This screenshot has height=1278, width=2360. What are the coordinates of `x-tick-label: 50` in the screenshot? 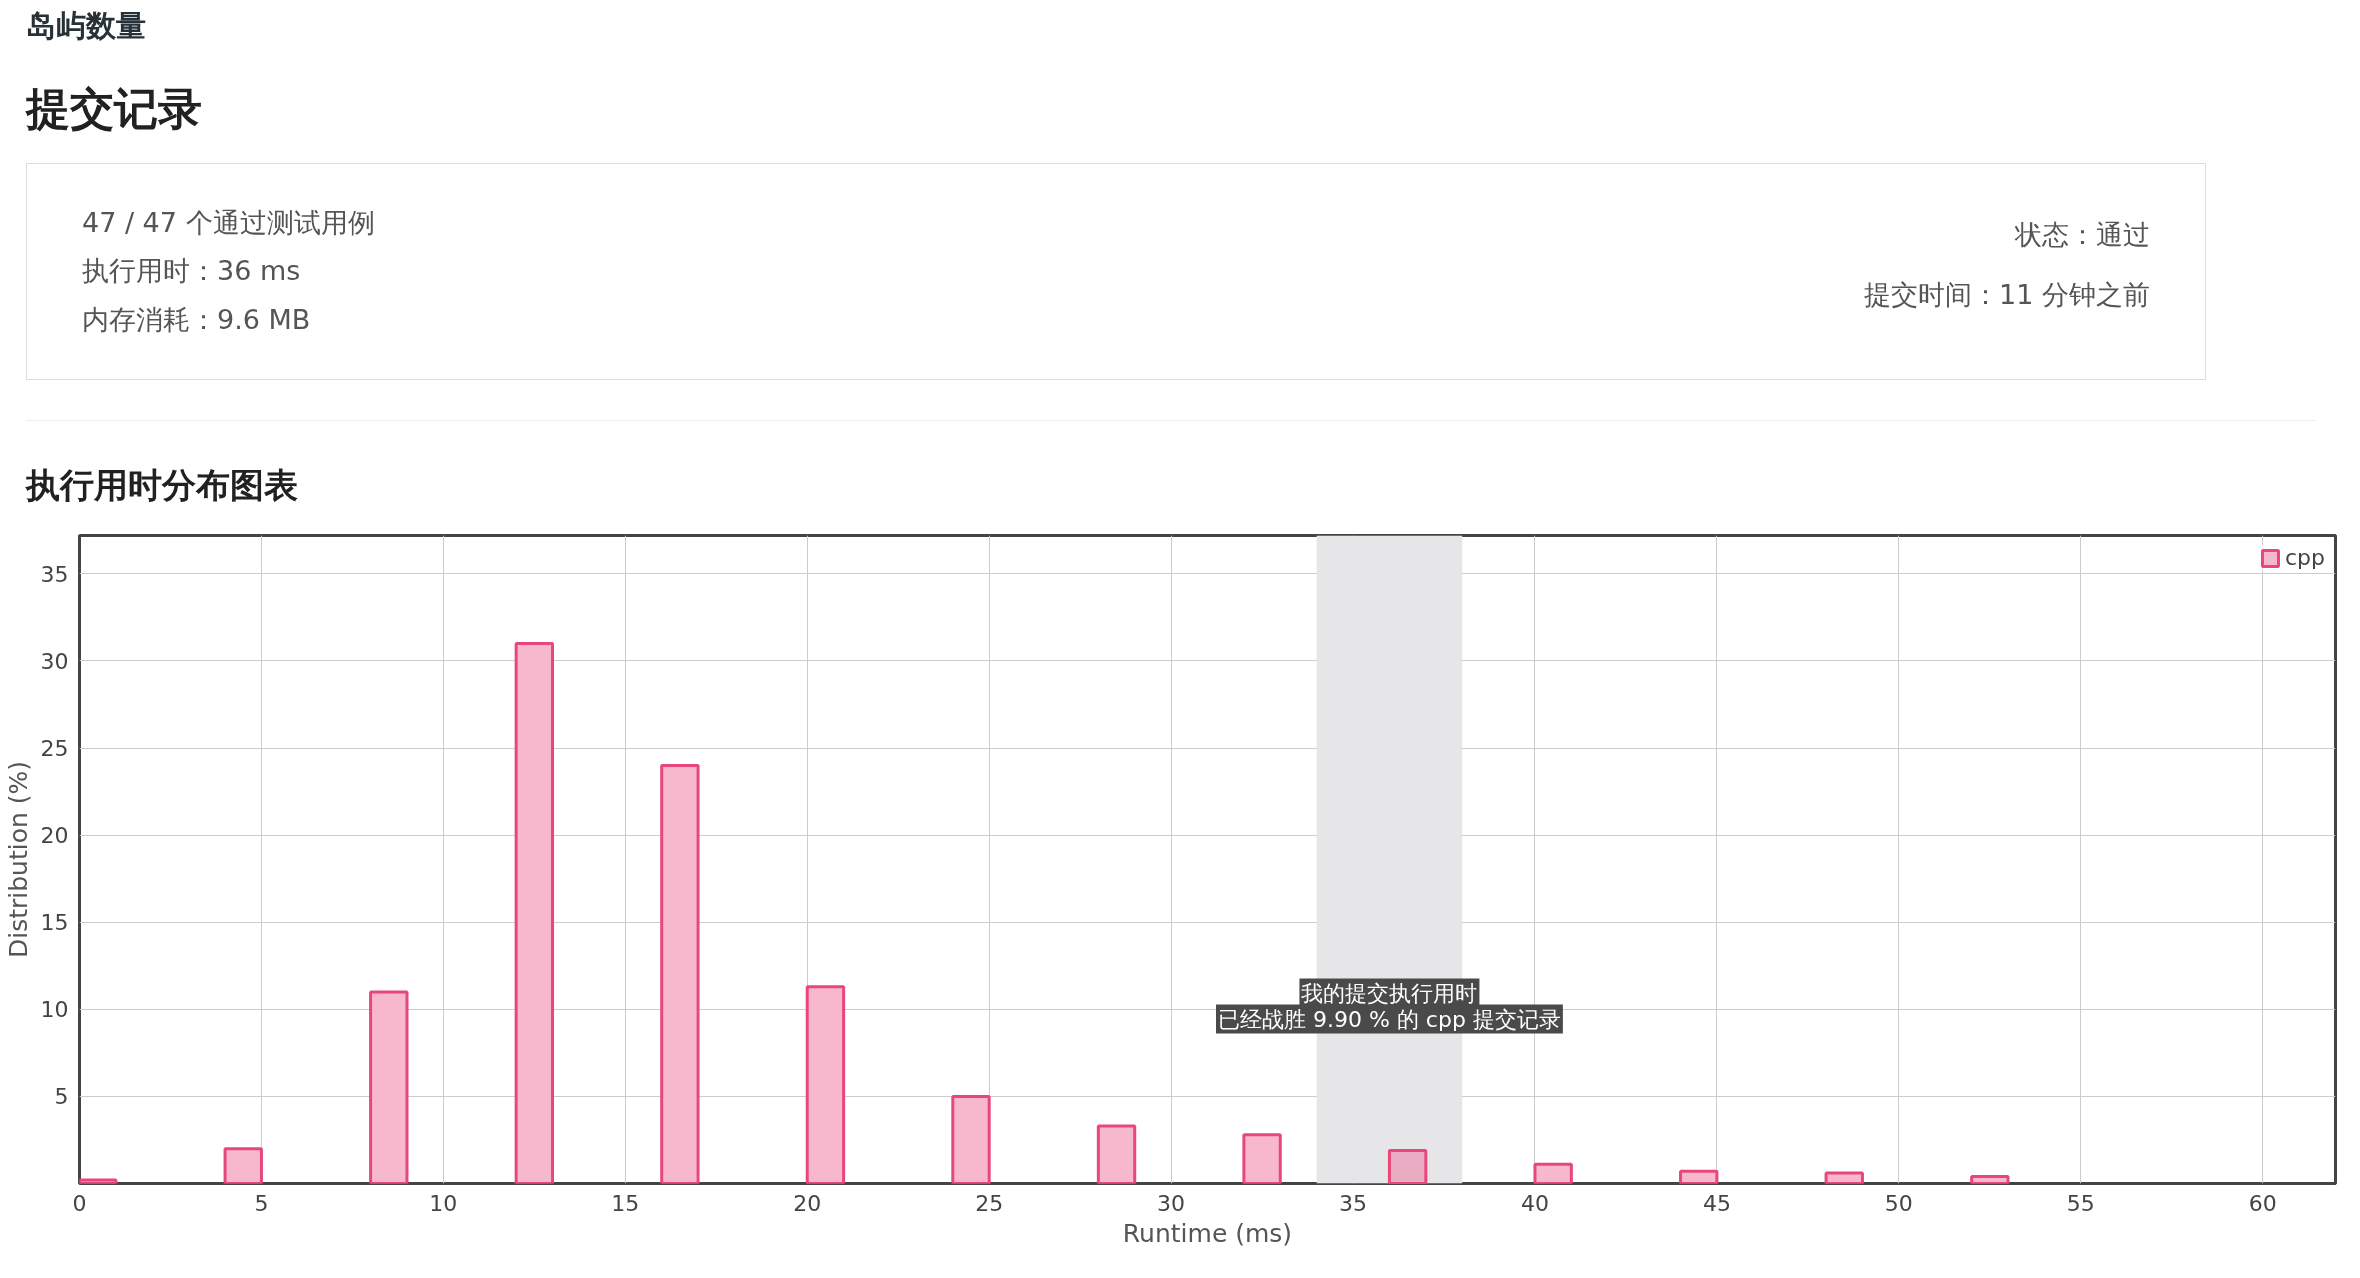 It's located at (1898, 1203).